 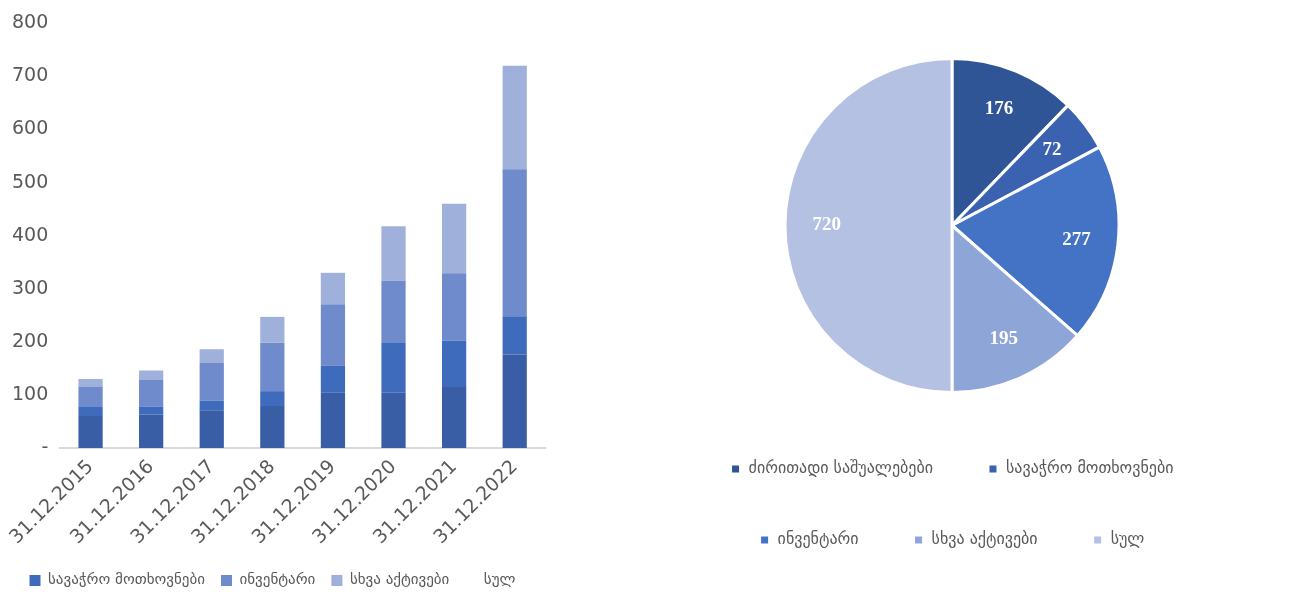 What do you see at coordinates (30, 392) in the screenshot?
I see `y-tick-label: 100` at bounding box center [30, 392].